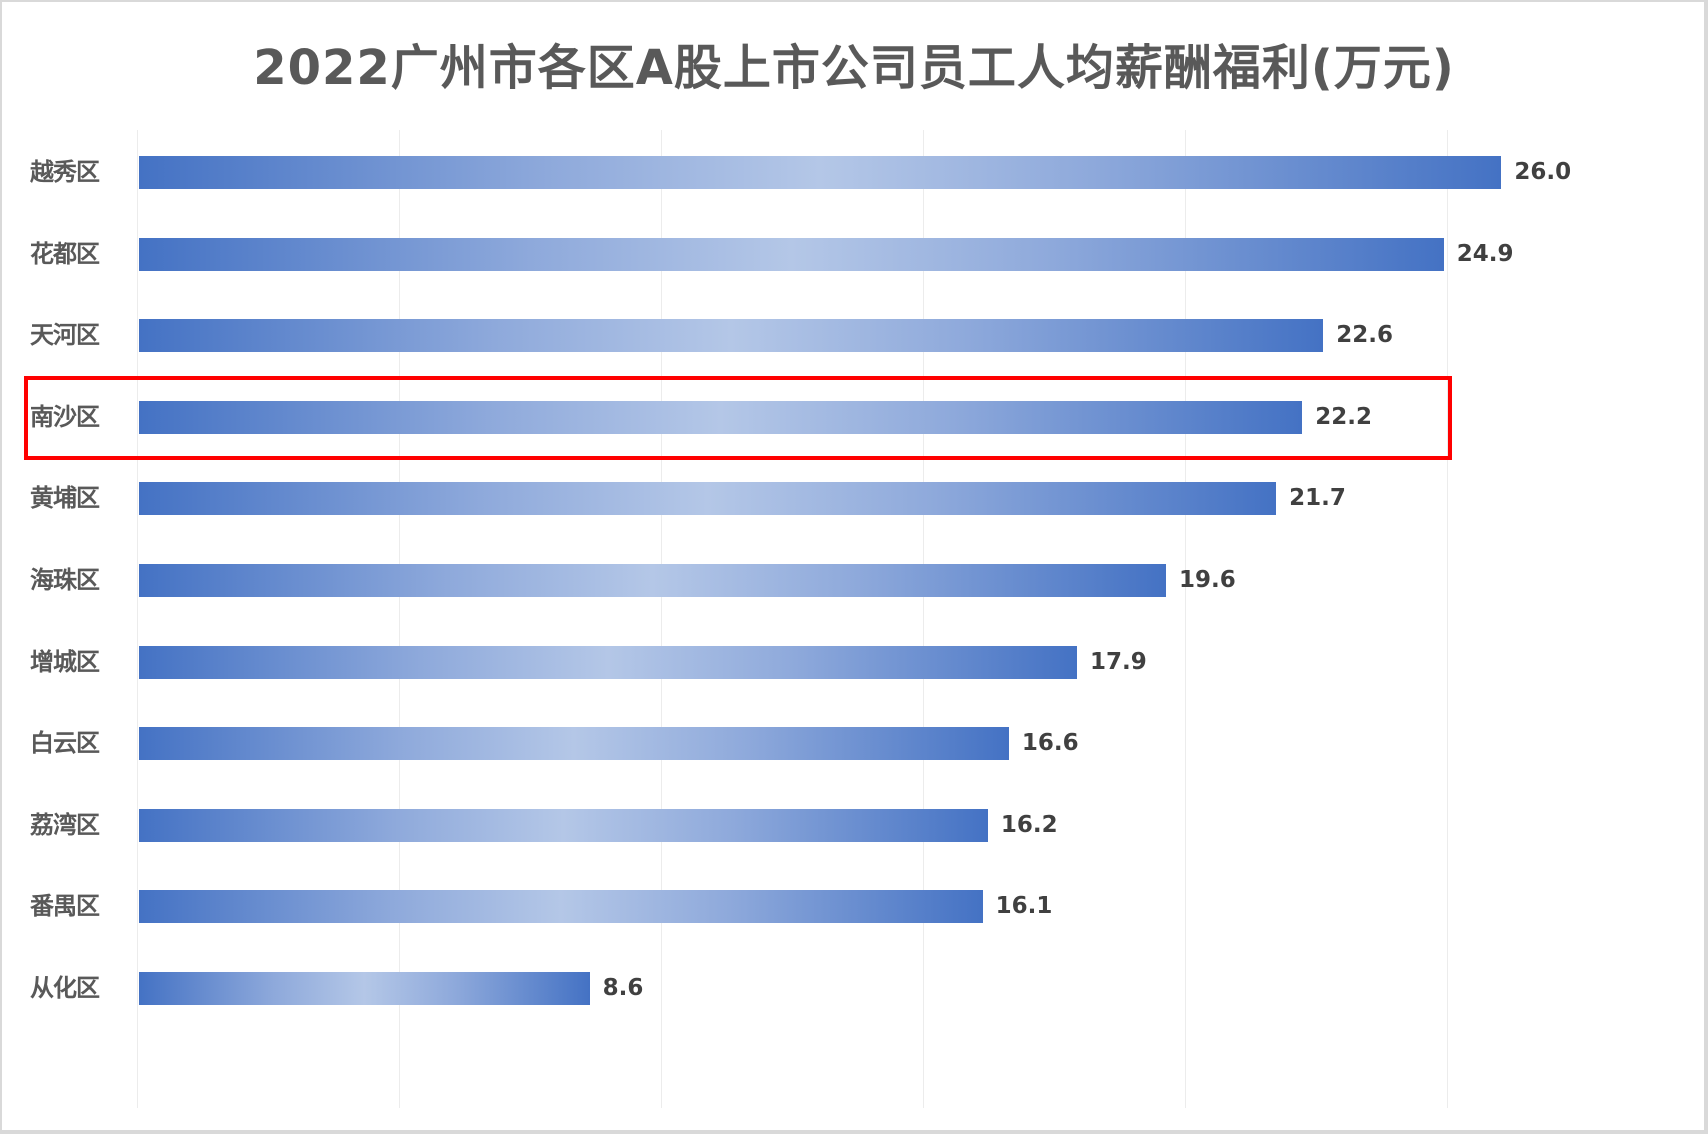  I want to click on category-label: 花都区, so click(65, 253).